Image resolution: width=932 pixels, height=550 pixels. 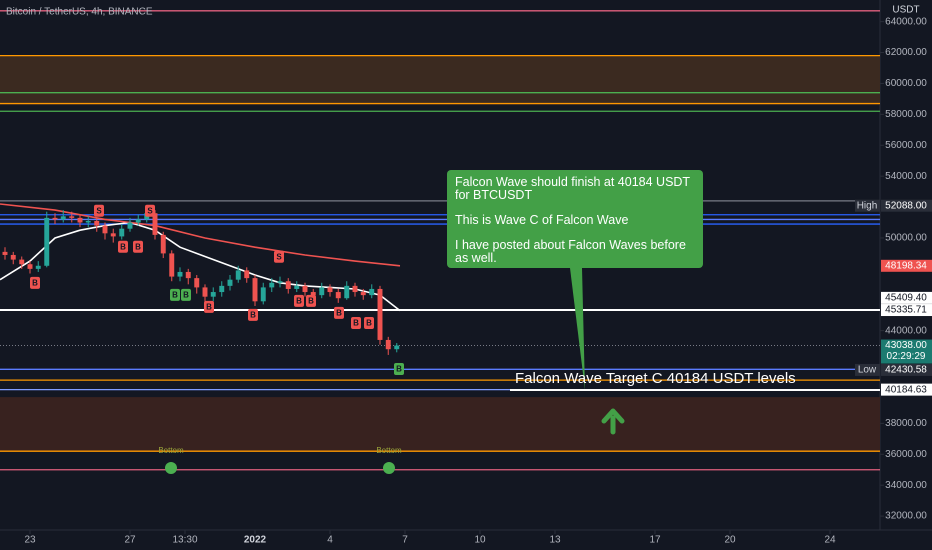 I want to click on y-tick-label: 34000.00, so click(x=906, y=485).